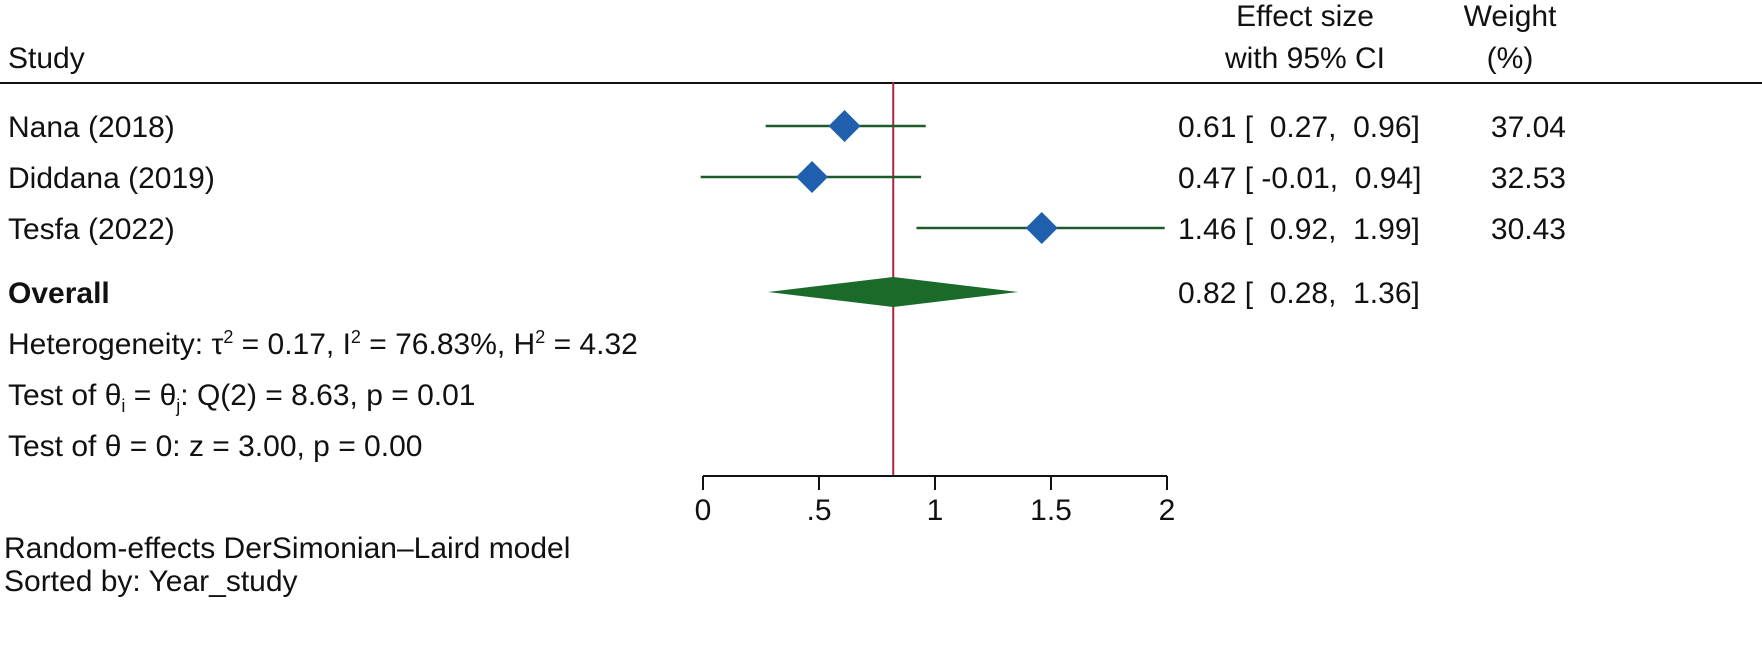 Image resolution: width=1762 pixels, height=671 pixels. Describe the element at coordinates (893, 292) in the screenshot. I see `overall-effect-diamond` at that location.